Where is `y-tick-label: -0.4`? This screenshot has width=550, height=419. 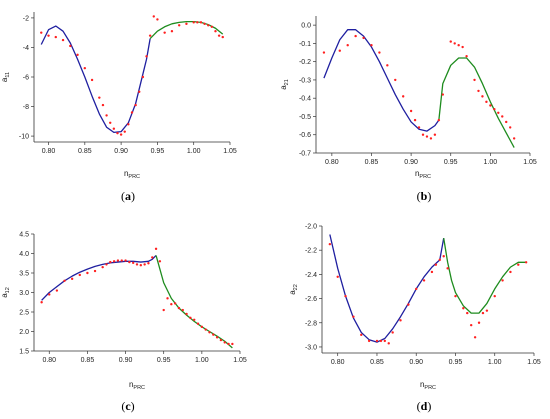 y-tick-label: -0.4 is located at coordinates (305, 99).